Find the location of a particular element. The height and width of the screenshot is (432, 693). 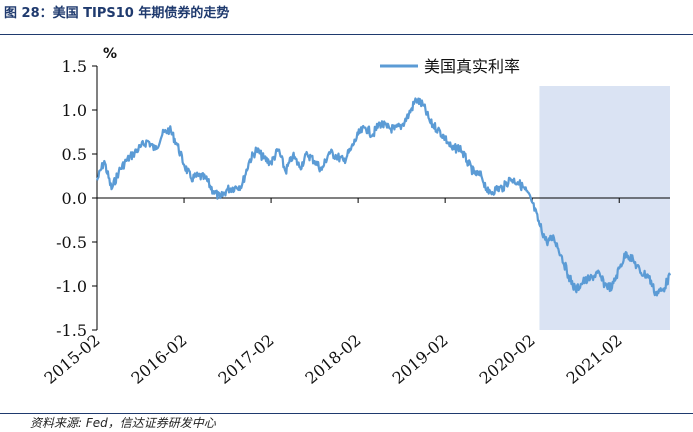

y-tick-label: -1.5 is located at coordinates (71, 330).